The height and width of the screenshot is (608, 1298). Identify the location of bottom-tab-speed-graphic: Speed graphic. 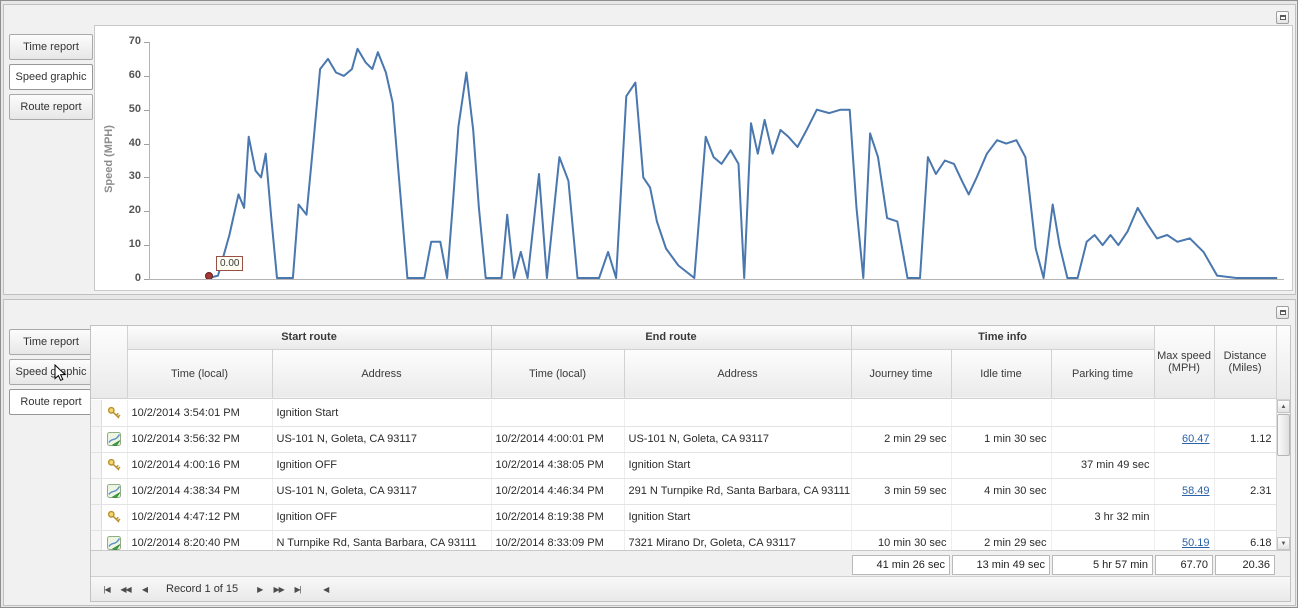
(51, 372).